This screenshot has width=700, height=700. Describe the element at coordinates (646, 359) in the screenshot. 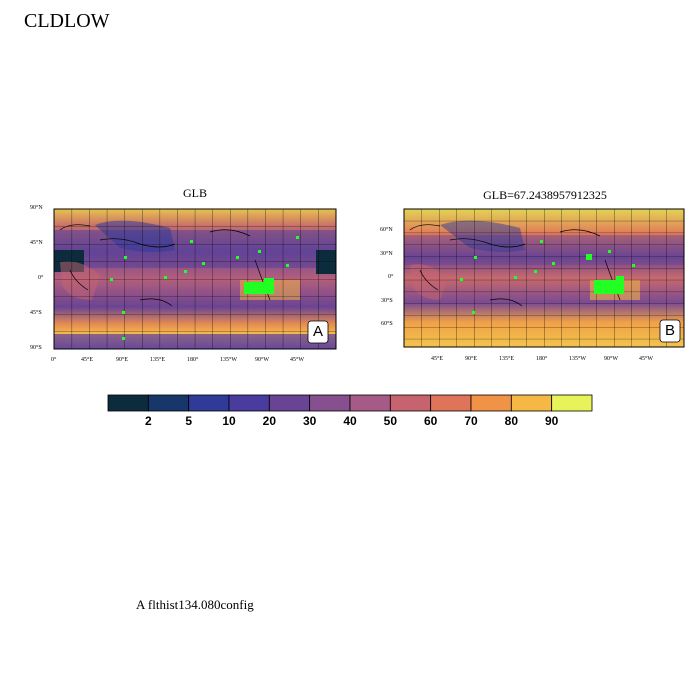

I see `panel-b-lon-tick: 45°W` at that location.